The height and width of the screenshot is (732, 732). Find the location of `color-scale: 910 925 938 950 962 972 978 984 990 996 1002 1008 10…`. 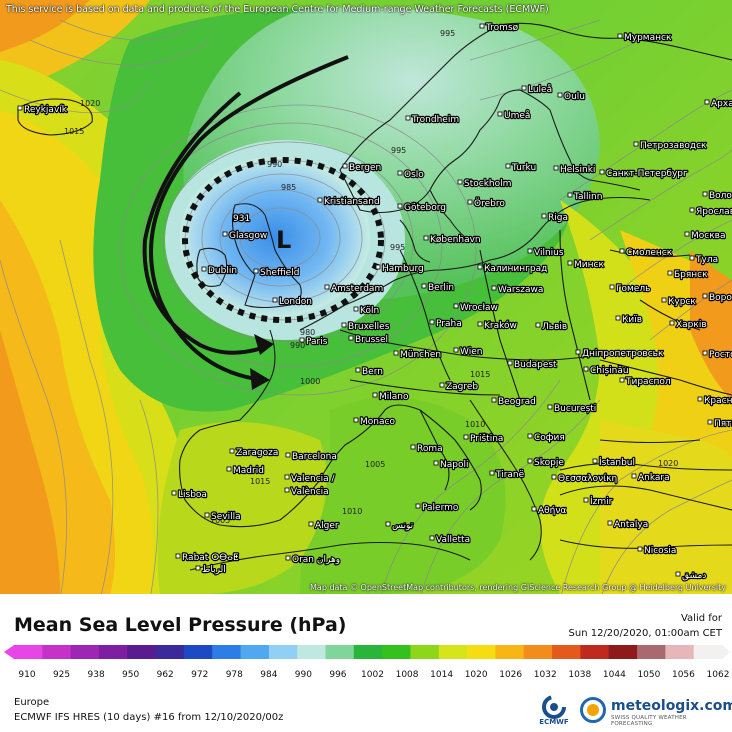

color-scale: 910 925 938 950 962 972 978 984 990 996 1002 1008 10… is located at coordinates (367, 662).